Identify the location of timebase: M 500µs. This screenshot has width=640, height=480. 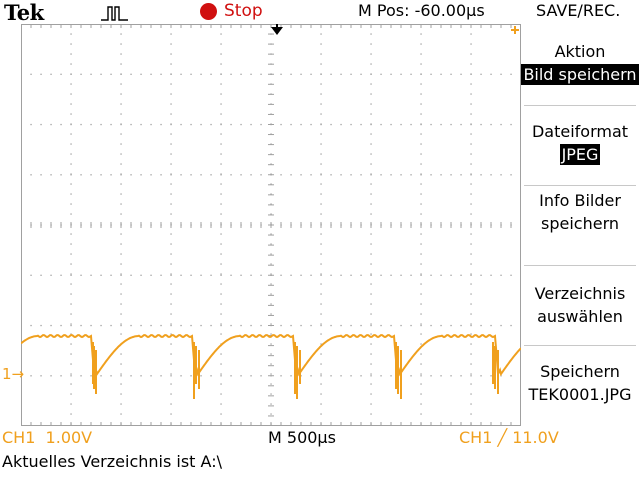
(302, 437).